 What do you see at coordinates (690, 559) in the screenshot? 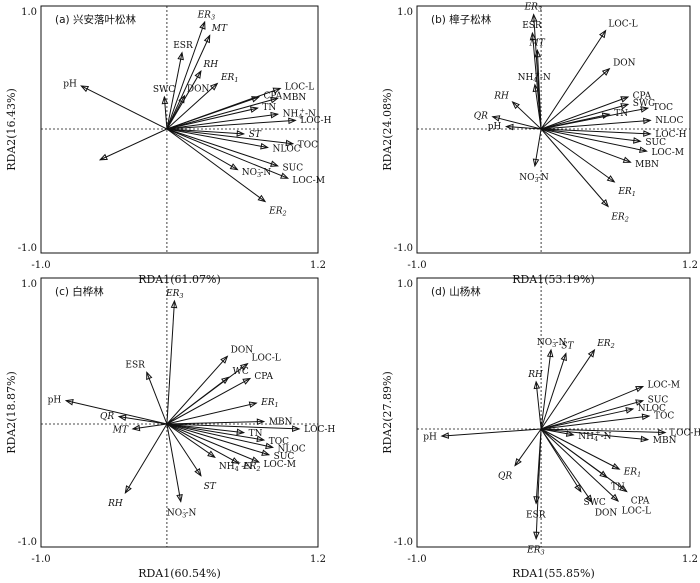
I see `x-tick-label: 1.2` at bounding box center [690, 559].